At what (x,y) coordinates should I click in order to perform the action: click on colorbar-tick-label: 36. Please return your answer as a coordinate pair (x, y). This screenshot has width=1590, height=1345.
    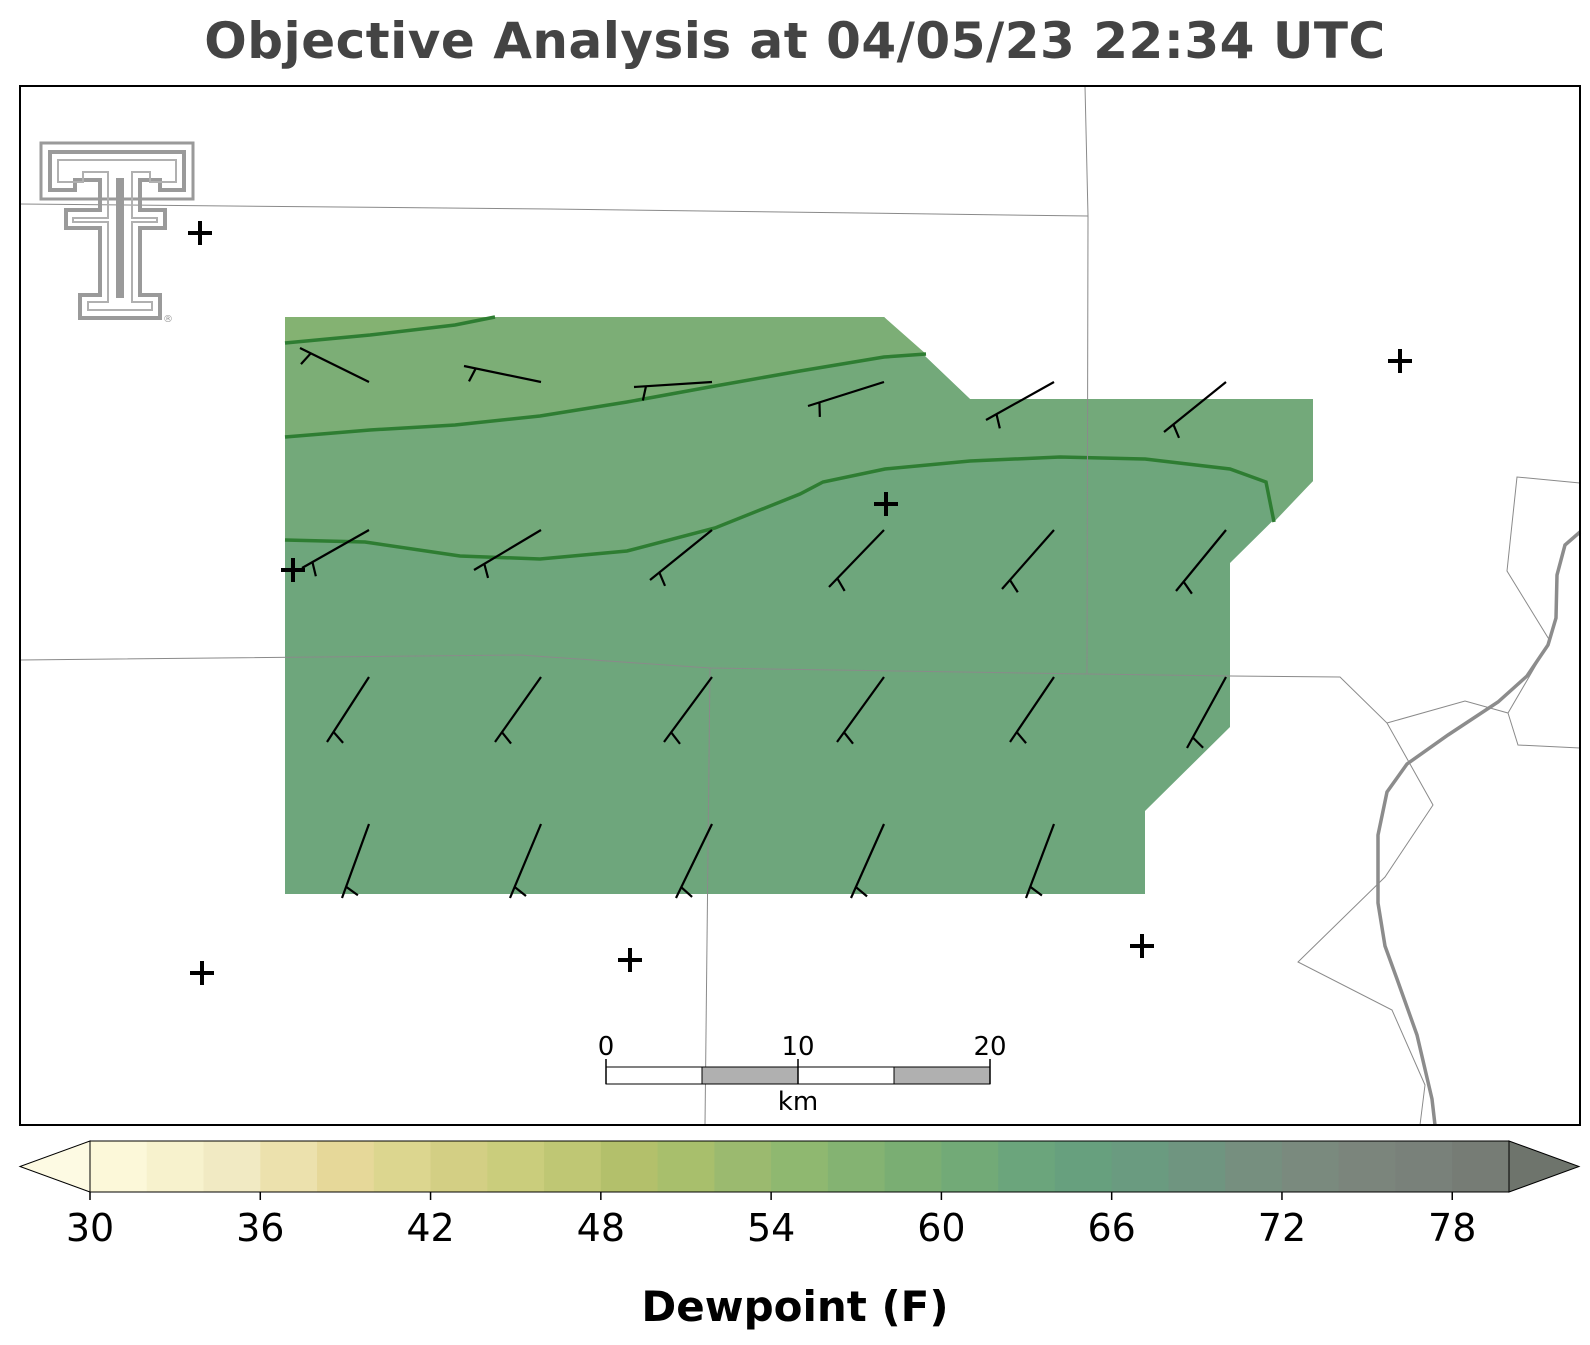
    Looking at the image, I should click on (260, 1228).